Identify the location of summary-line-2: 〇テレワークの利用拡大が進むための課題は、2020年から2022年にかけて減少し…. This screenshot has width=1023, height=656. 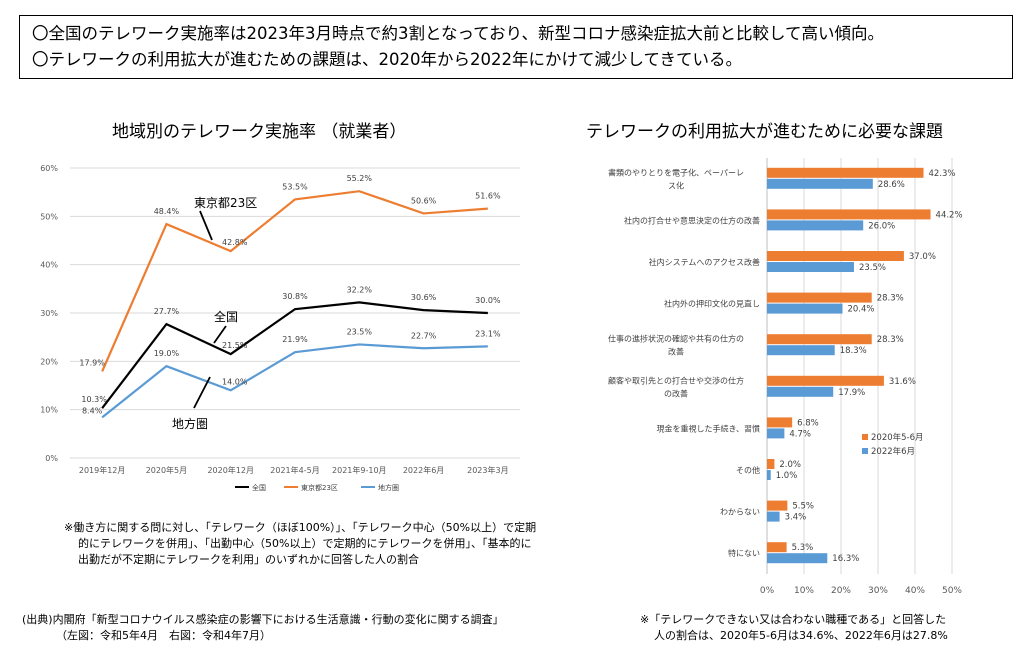
(387, 59).